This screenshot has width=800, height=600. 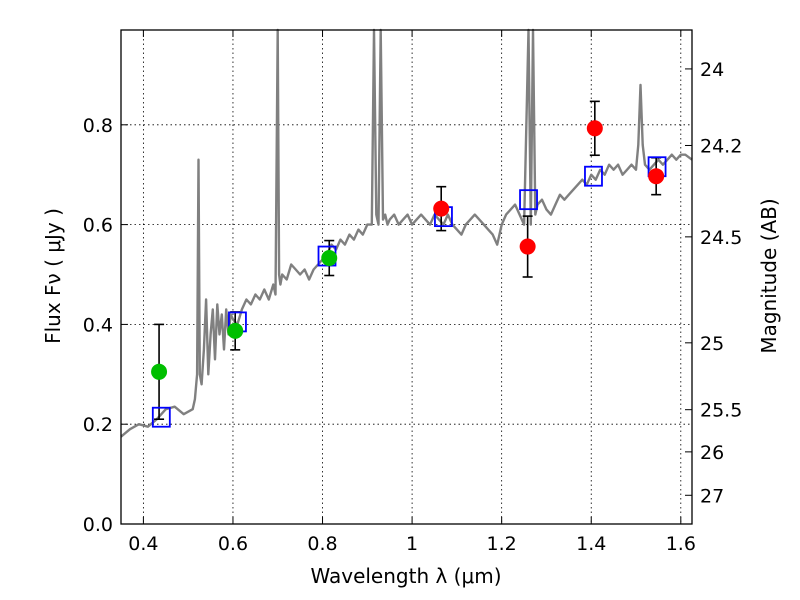 I want to click on y-axis-label: Flux Fν ( μJy ), so click(x=53, y=276).